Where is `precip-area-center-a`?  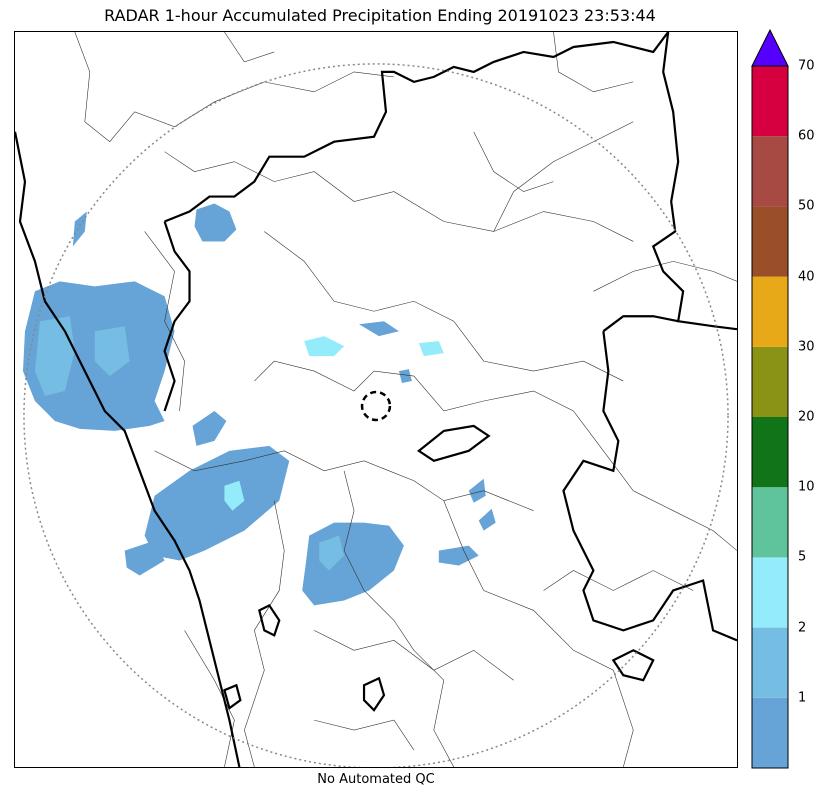 precip-area-center-a is located at coordinates (324, 346).